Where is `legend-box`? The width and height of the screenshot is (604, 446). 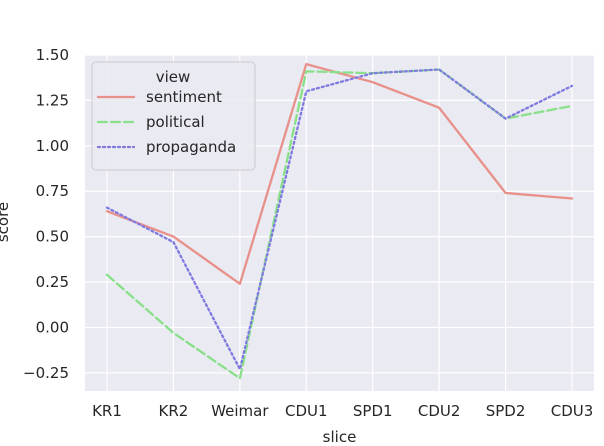
legend-box is located at coordinates (173, 116).